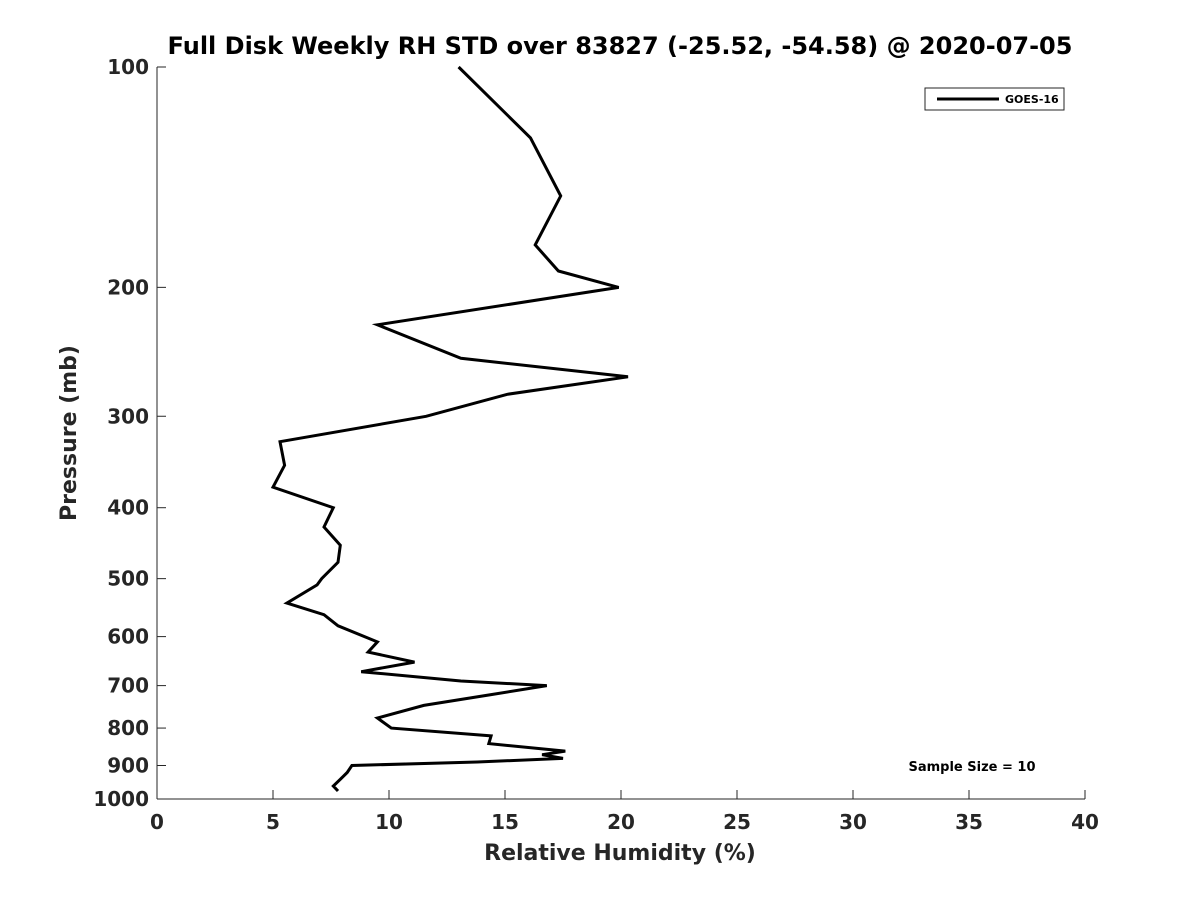  What do you see at coordinates (128, 686) in the screenshot?
I see `y-tick-label: 700` at bounding box center [128, 686].